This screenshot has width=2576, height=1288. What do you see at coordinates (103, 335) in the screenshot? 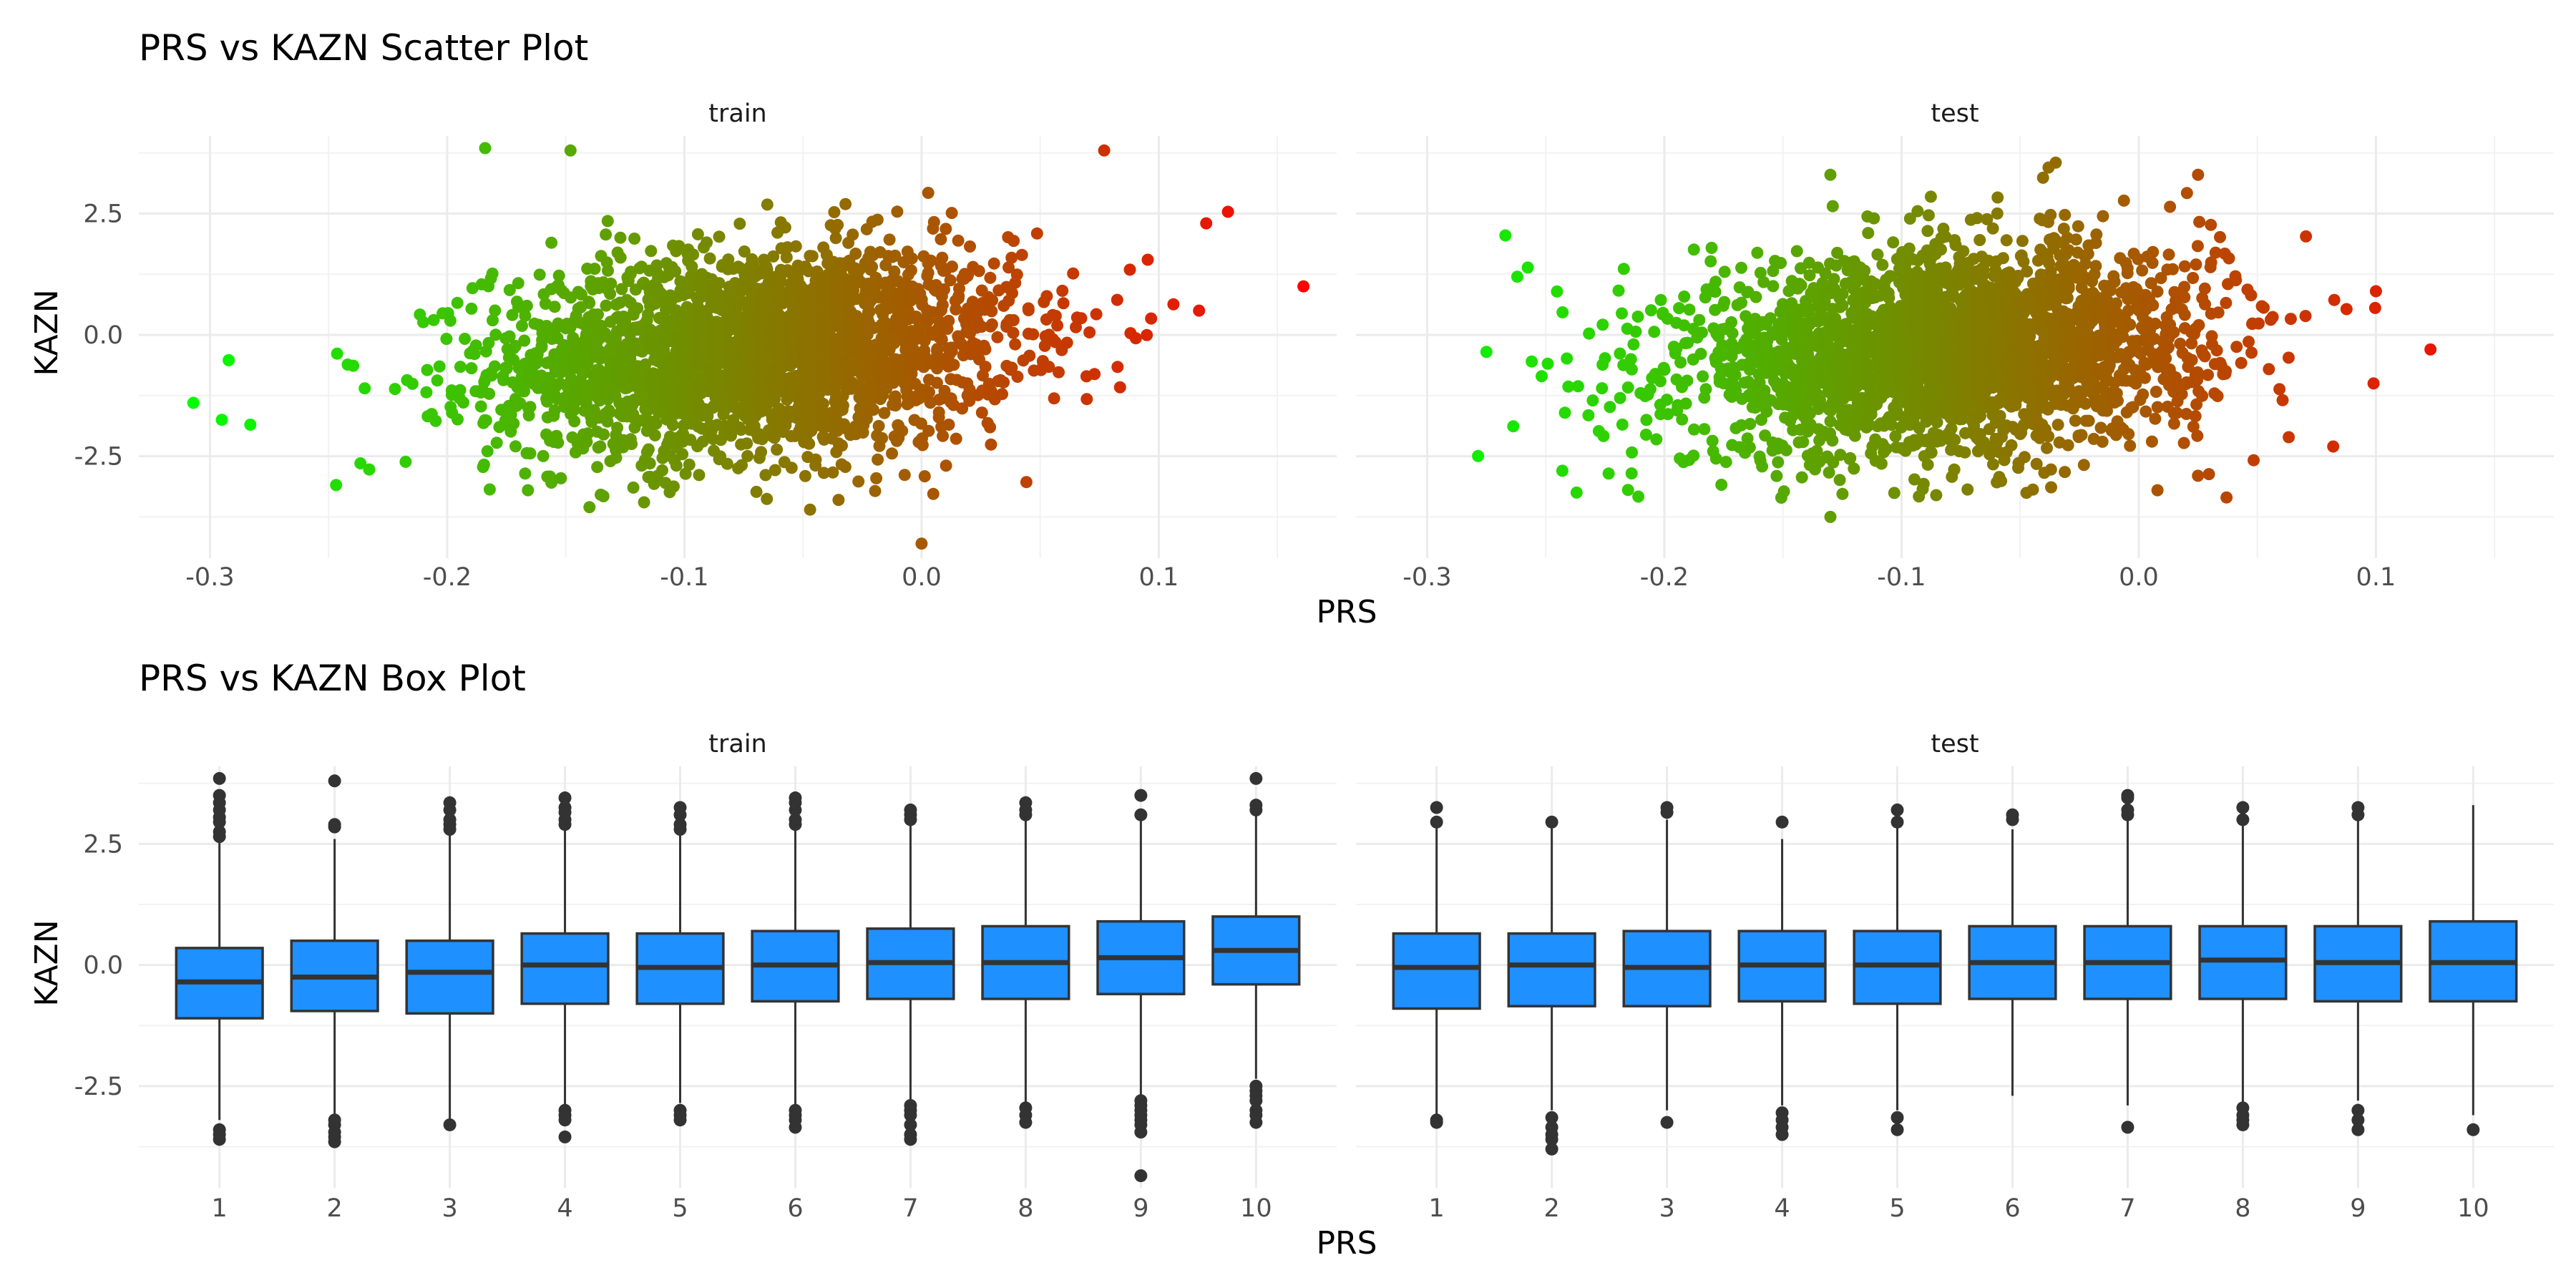
I see `y-tick-label: 0.0` at bounding box center [103, 335].